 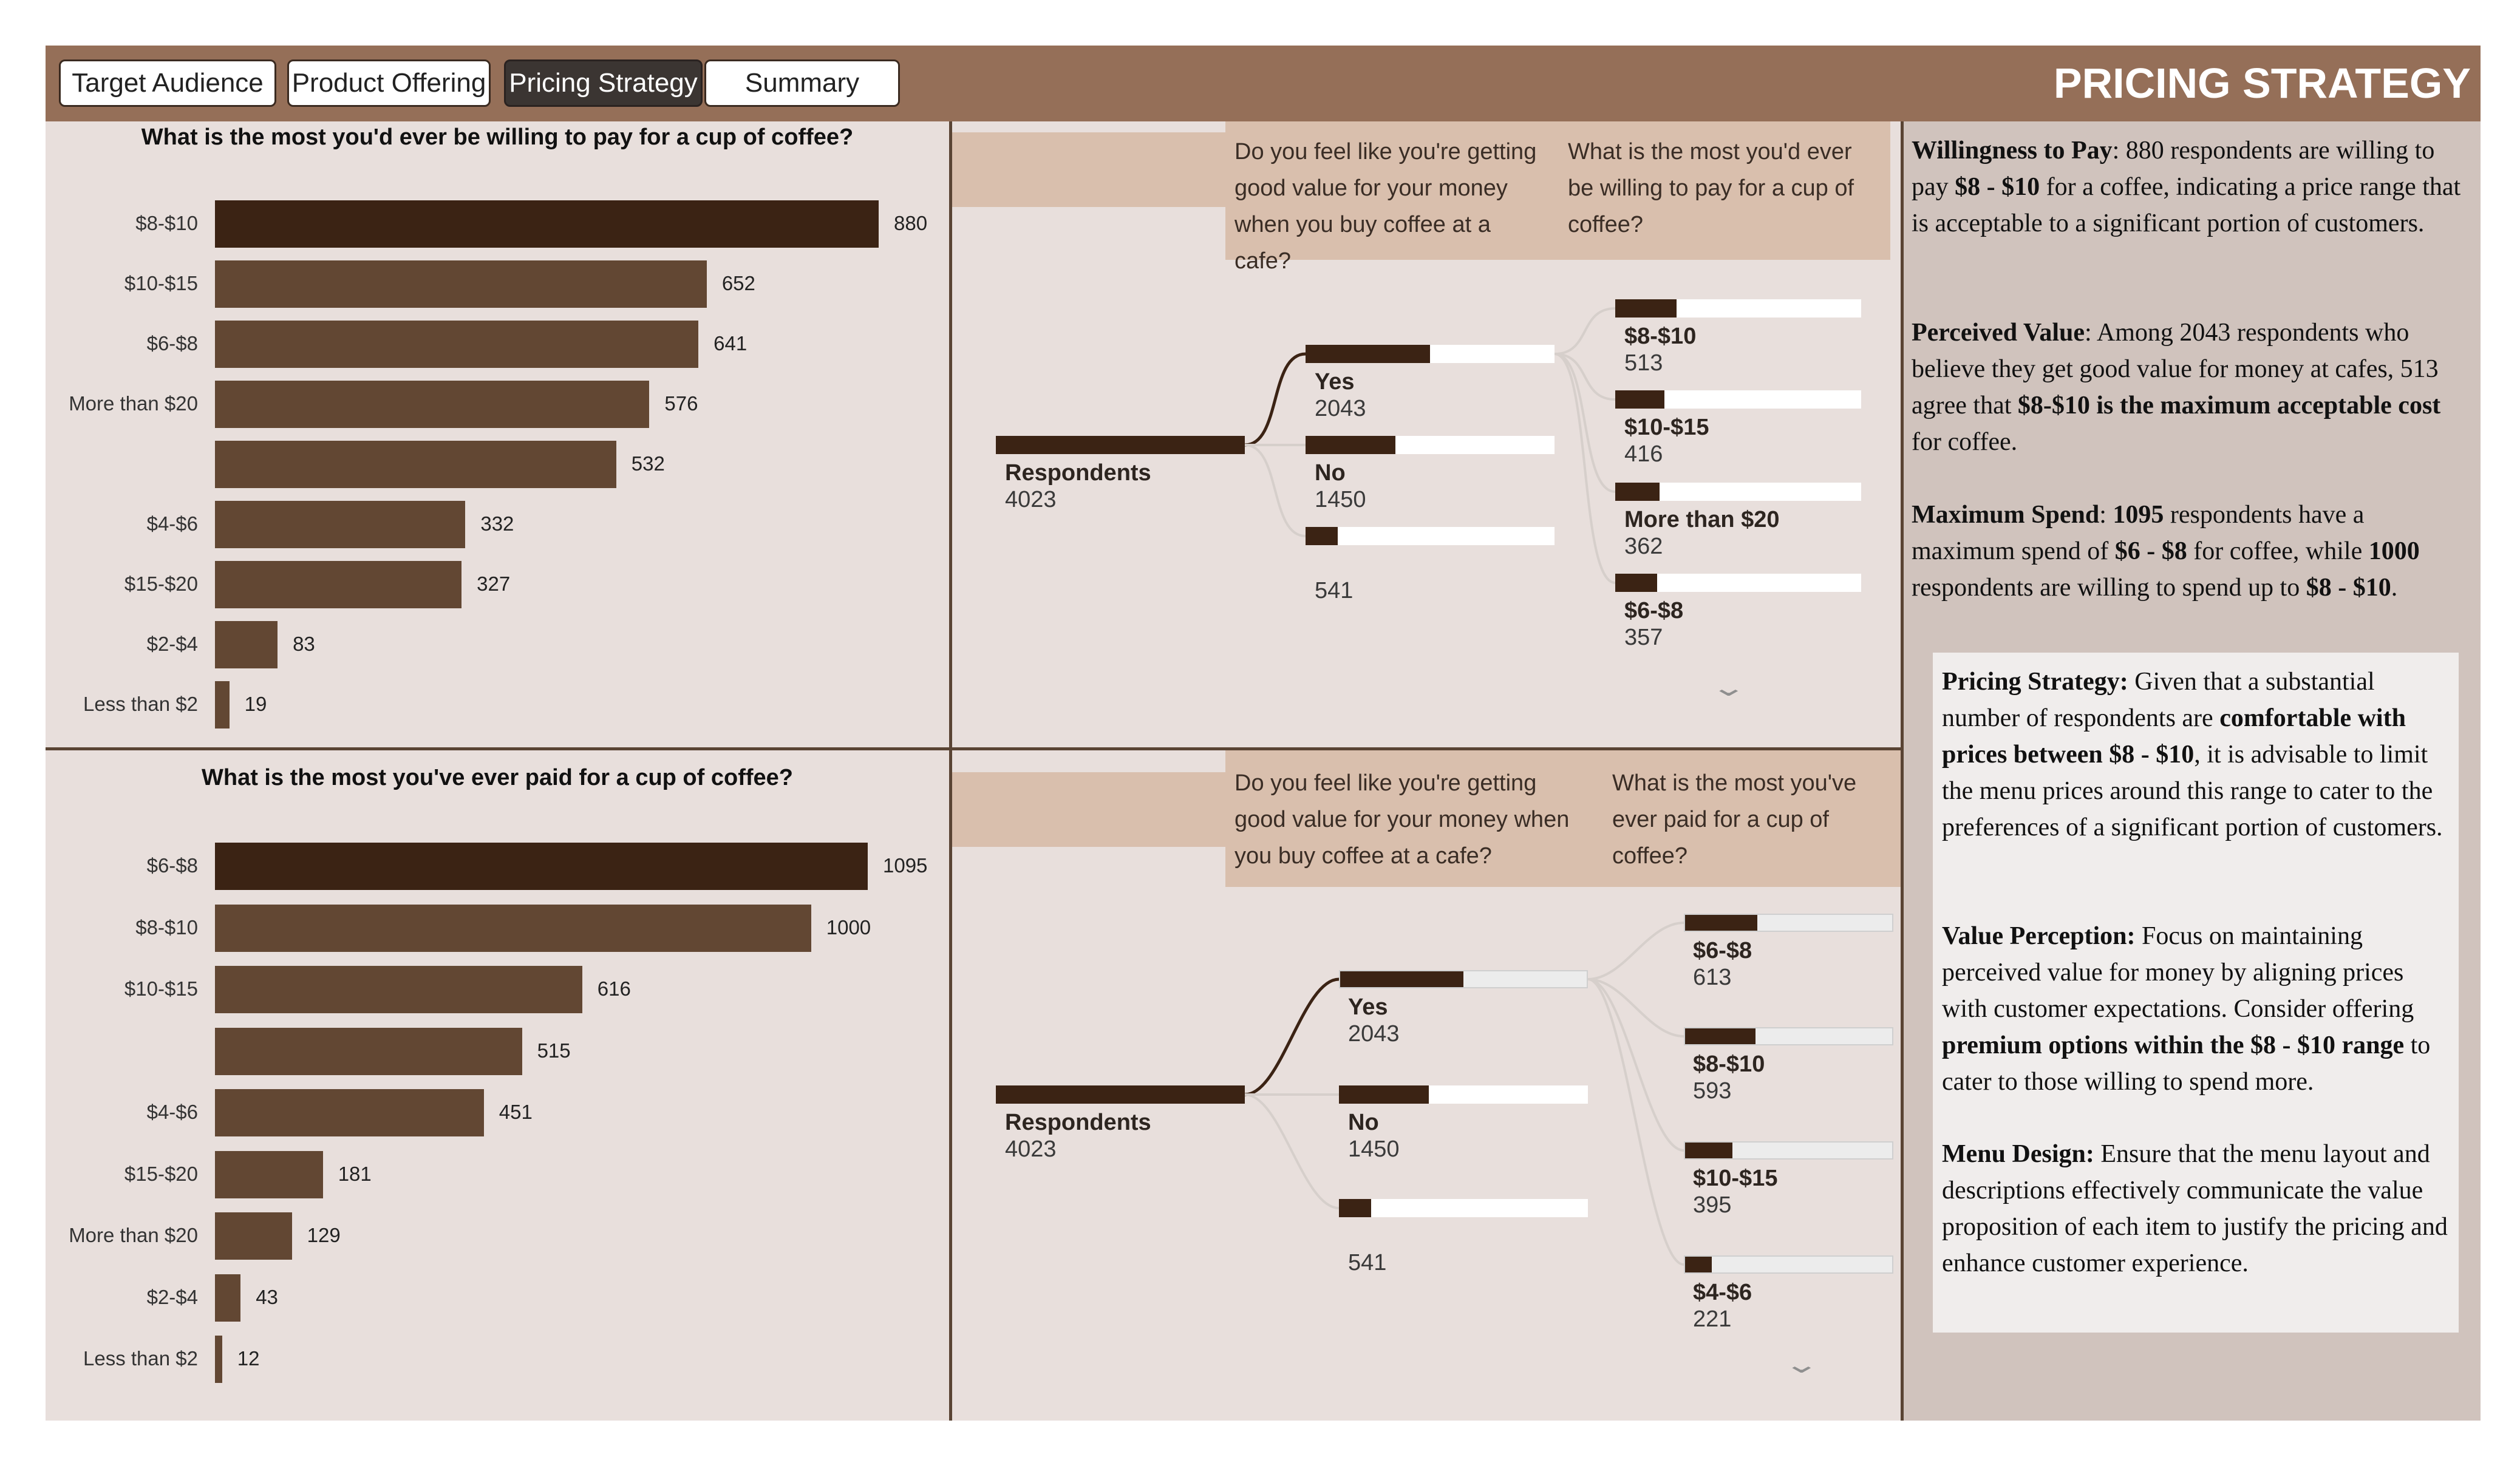 What do you see at coordinates (1722, 950) in the screenshot?
I see `node-label: $6-$8` at bounding box center [1722, 950].